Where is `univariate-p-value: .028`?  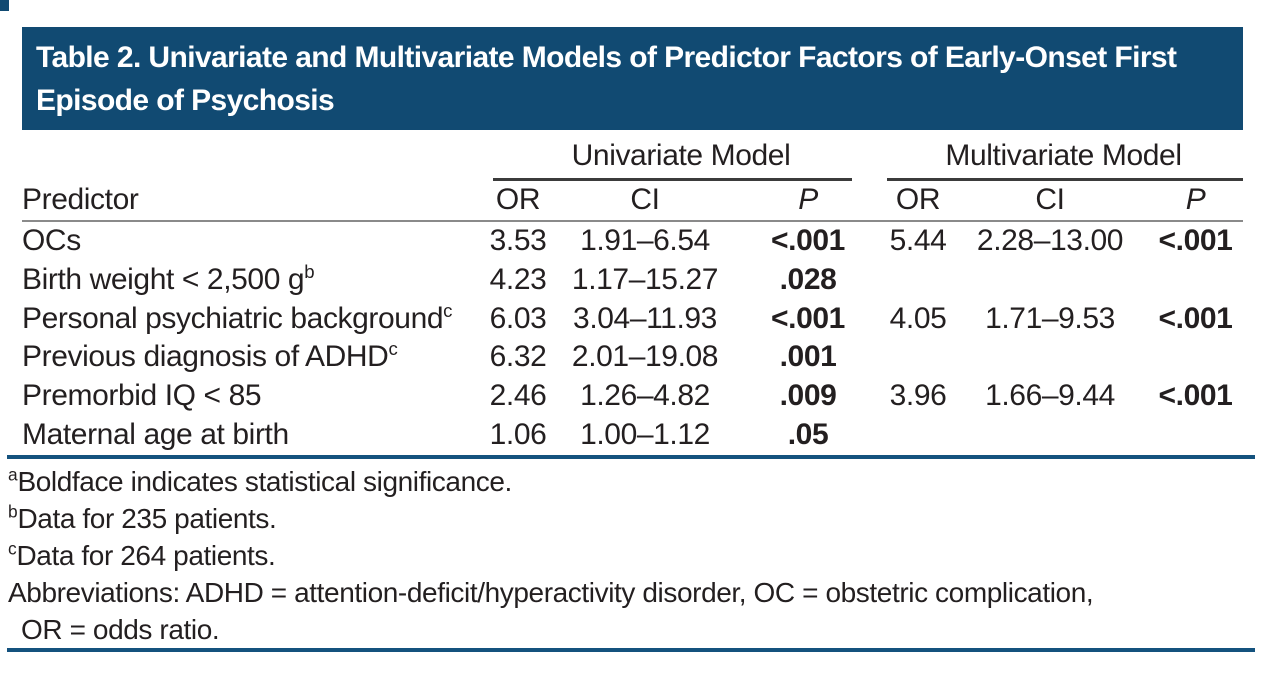 univariate-p-value: .028 is located at coordinates (808, 279).